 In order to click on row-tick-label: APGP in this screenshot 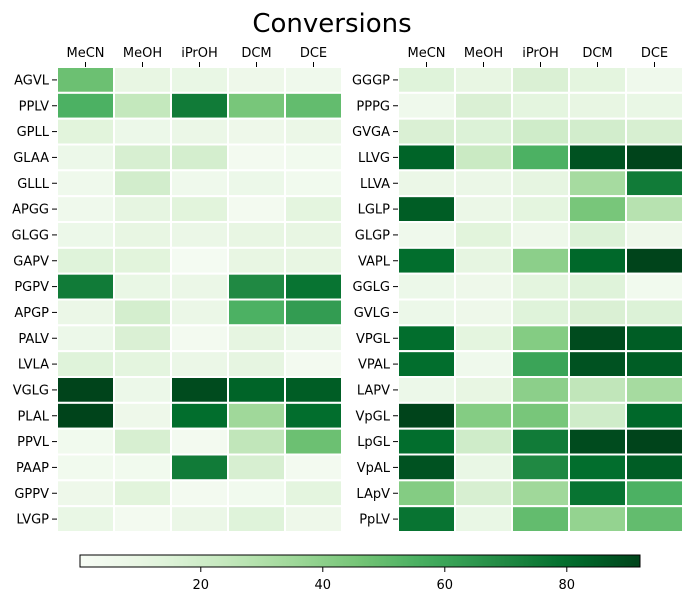, I will do `click(31, 313)`.